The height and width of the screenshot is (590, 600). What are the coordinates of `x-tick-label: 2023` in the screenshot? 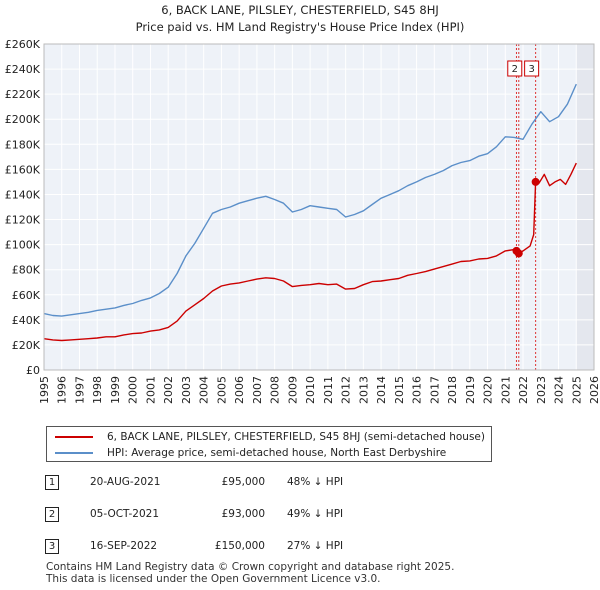 It's located at (541, 390).